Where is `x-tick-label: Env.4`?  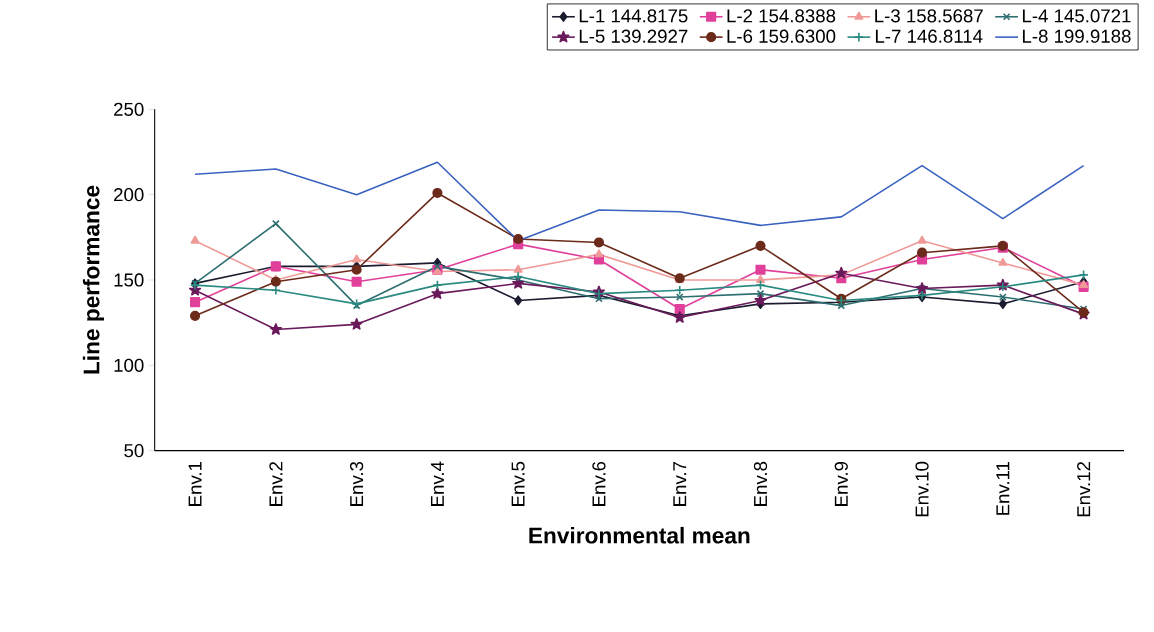 x-tick-label: Env.4 is located at coordinates (437, 483).